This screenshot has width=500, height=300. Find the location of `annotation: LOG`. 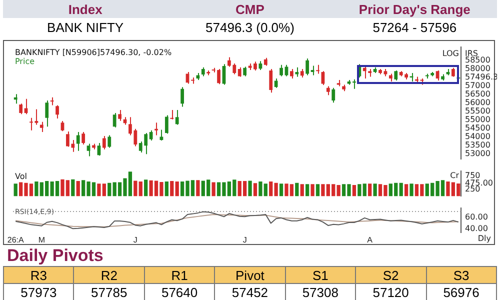

annotation: LOG is located at coordinates (450, 53).